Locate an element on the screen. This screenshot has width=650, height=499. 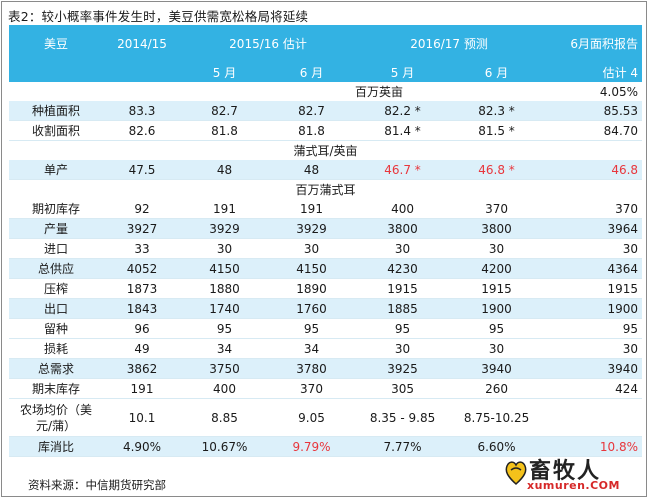
header-row-2: 5 月 6 月 5 月 6 月 估计 4 is located at coordinates (326, 72).